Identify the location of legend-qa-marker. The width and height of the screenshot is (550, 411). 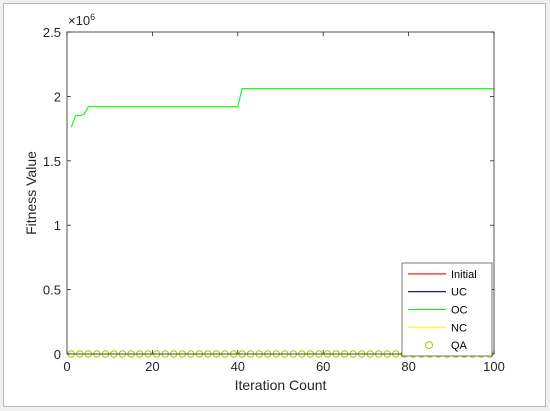
(429, 345).